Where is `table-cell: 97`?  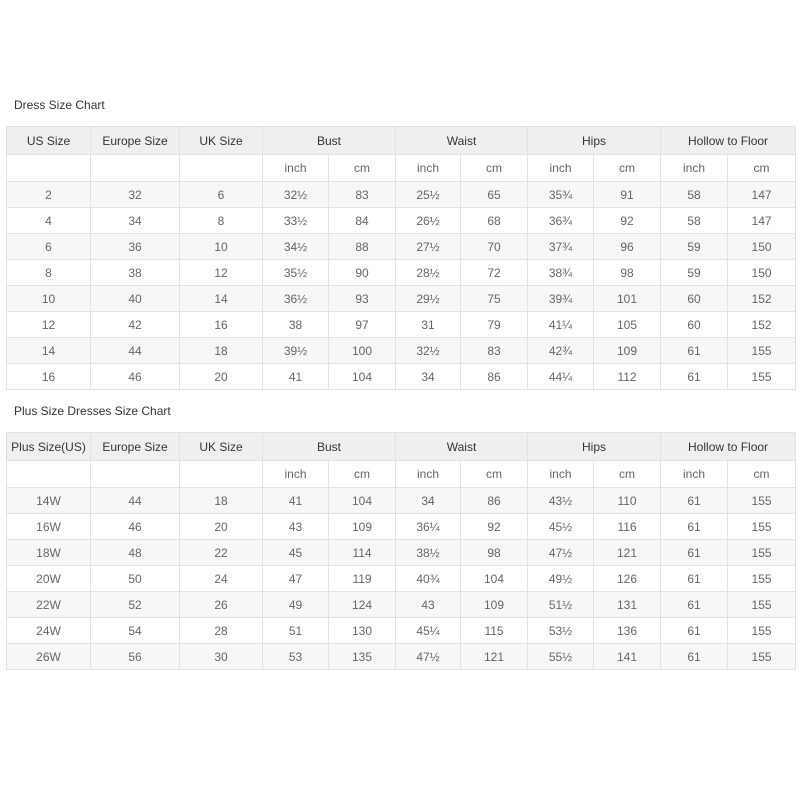 table-cell: 97 is located at coordinates (362, 324).